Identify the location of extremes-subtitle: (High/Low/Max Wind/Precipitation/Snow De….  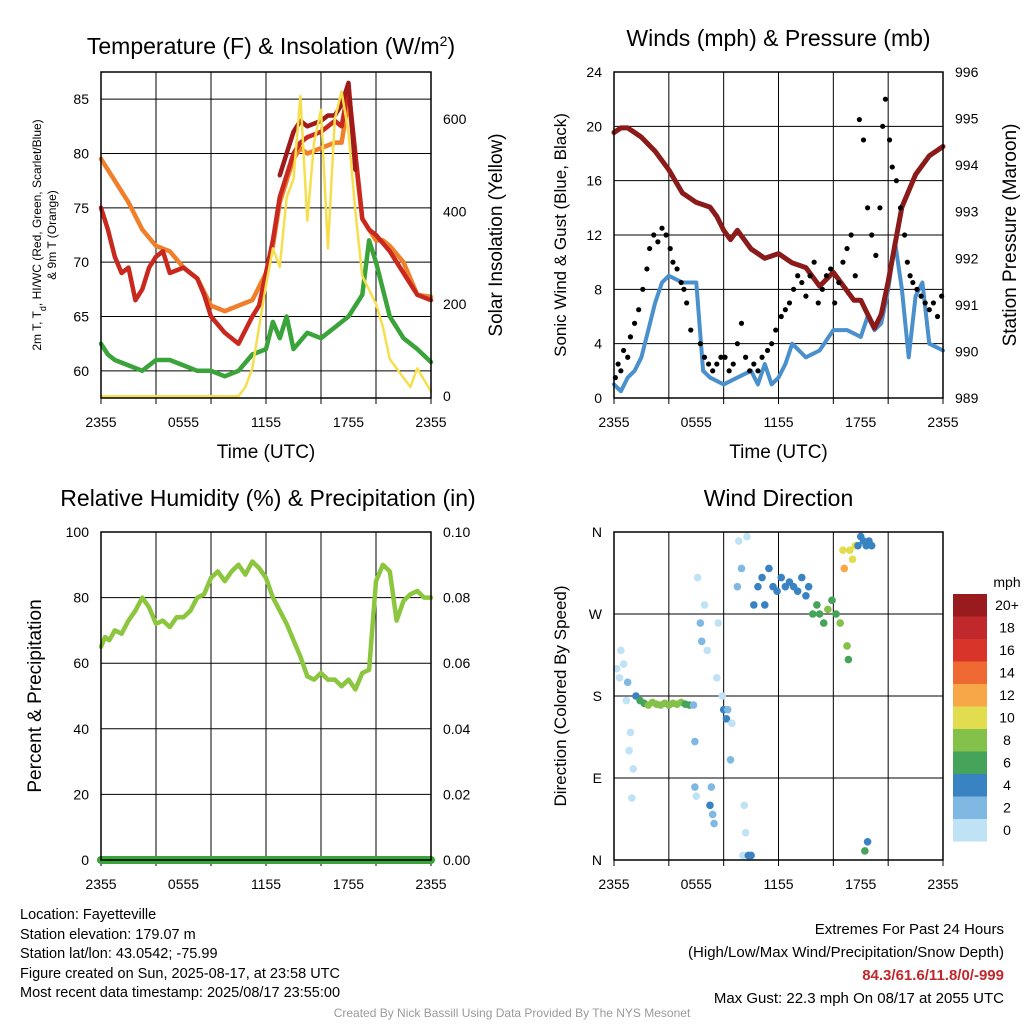
(846, 952).